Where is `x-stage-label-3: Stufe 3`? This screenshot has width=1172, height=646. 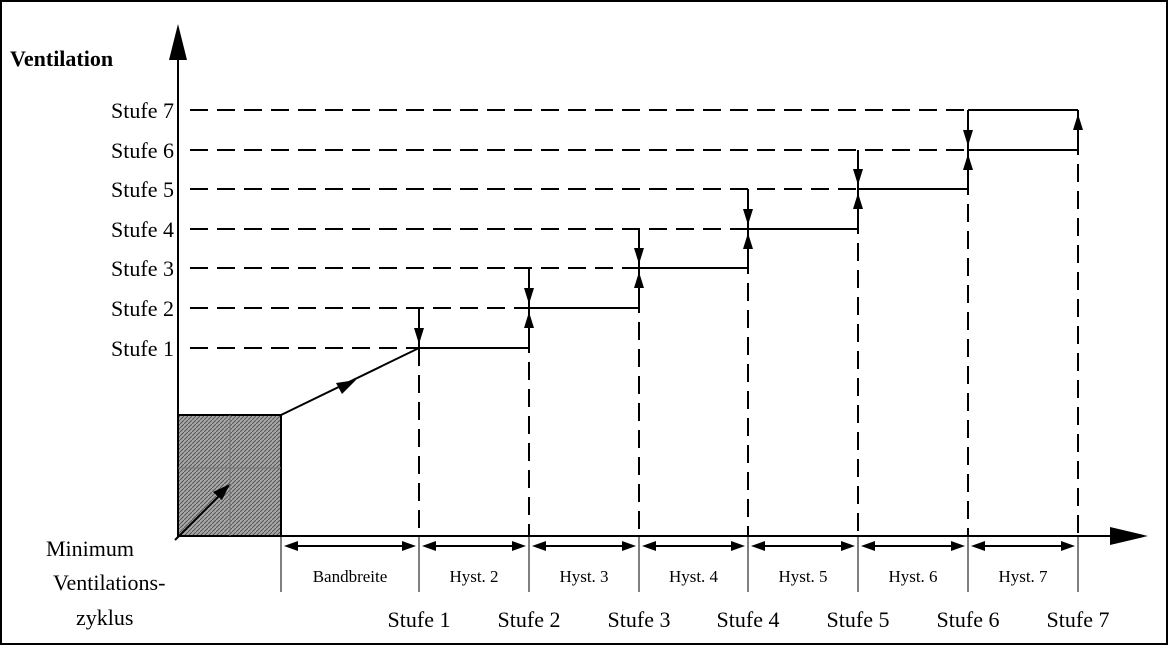 x-stage-label-3: Stufe 3 is located at coordinates (639, 619).